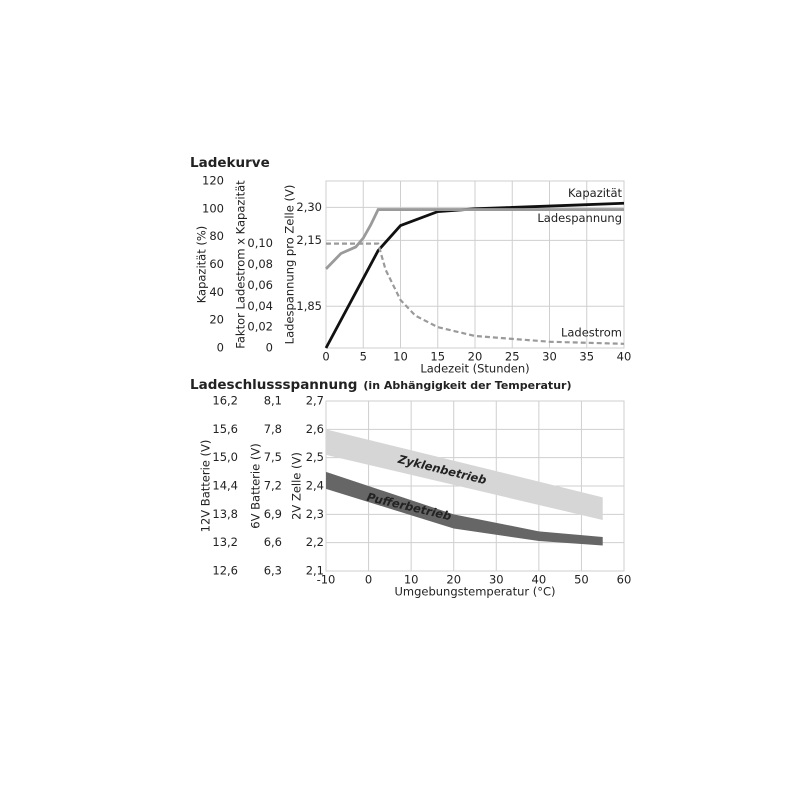 The height and width of the screenshot is (800, 800). What do you see at coordinates (437, 357) in the screenshot?
I see `x-tick-label: 15` at bounding box center [437, 357].